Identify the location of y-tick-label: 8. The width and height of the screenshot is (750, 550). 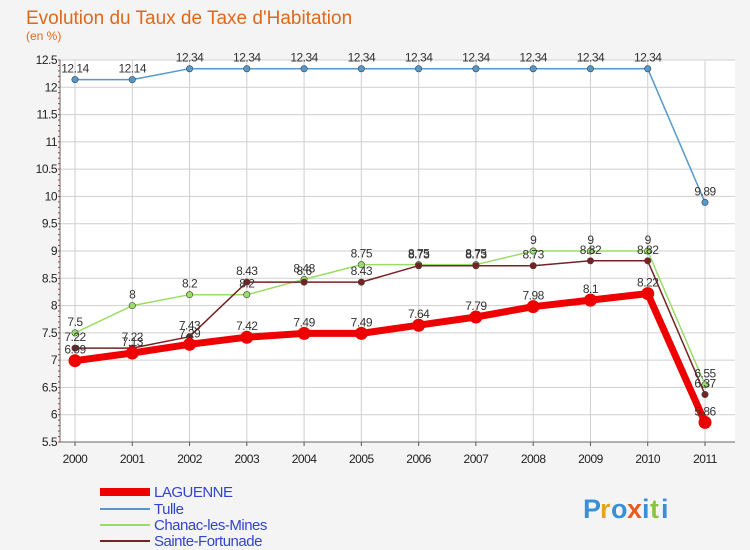
(54, 306).